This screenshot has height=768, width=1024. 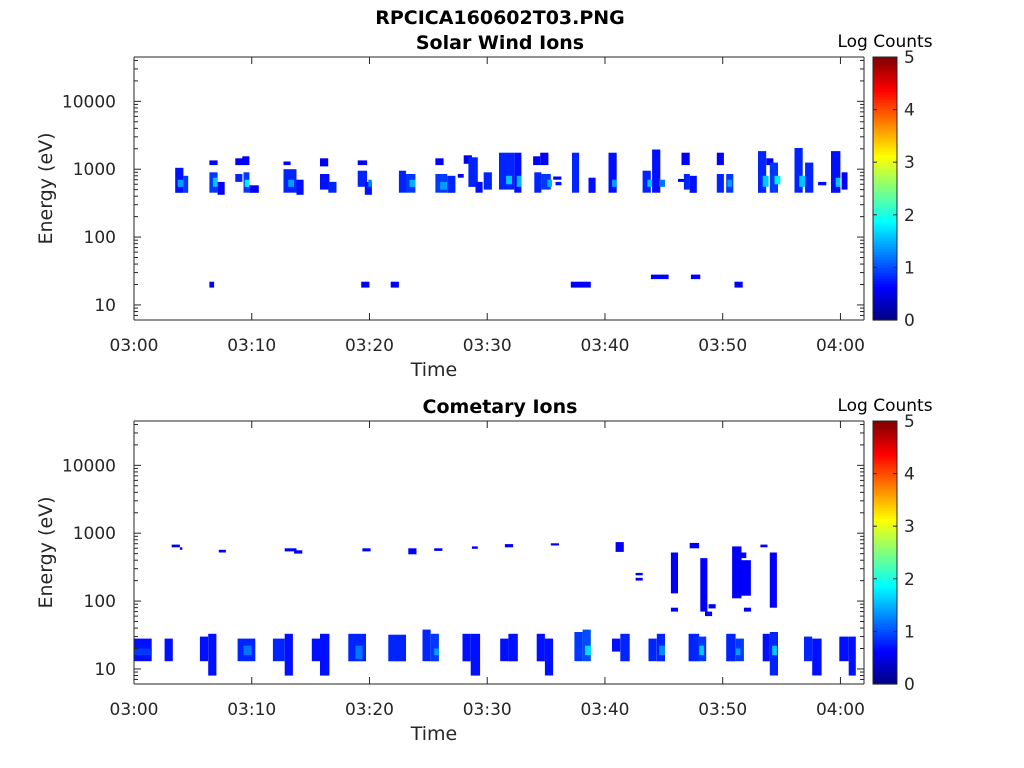 I want to click on x-tick-label: 03:50, so click(x=722, y=710).